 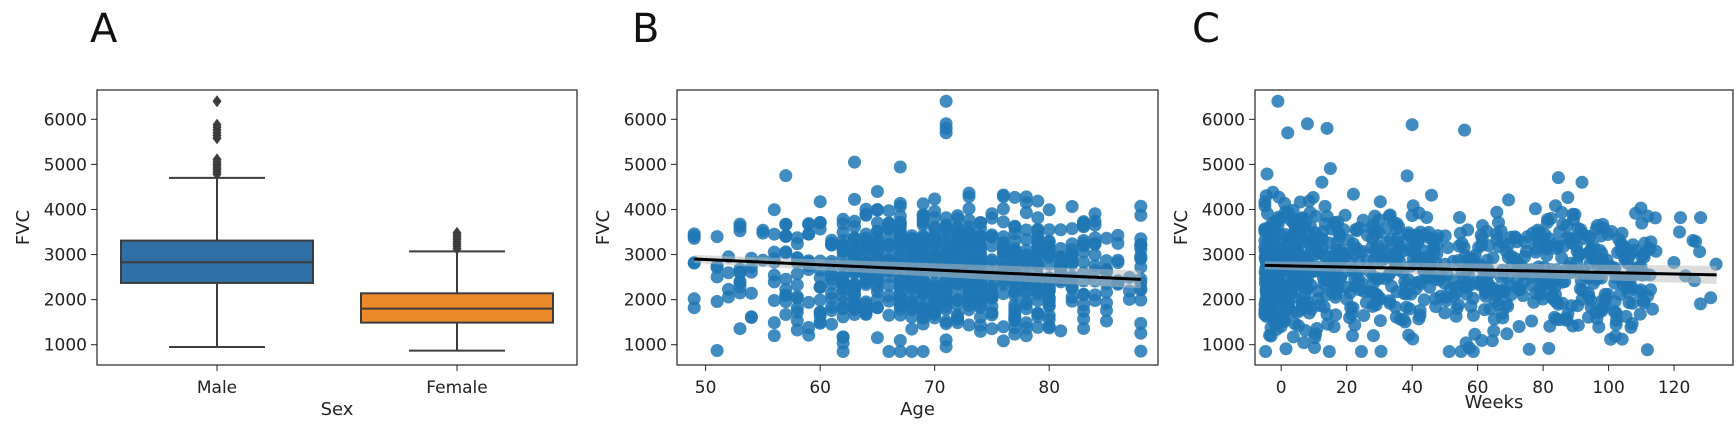 What do you see at coordinates (1608, 388) in the screenshot?
I see `x-tick-label: 100` at bounding box center [1608, 388].